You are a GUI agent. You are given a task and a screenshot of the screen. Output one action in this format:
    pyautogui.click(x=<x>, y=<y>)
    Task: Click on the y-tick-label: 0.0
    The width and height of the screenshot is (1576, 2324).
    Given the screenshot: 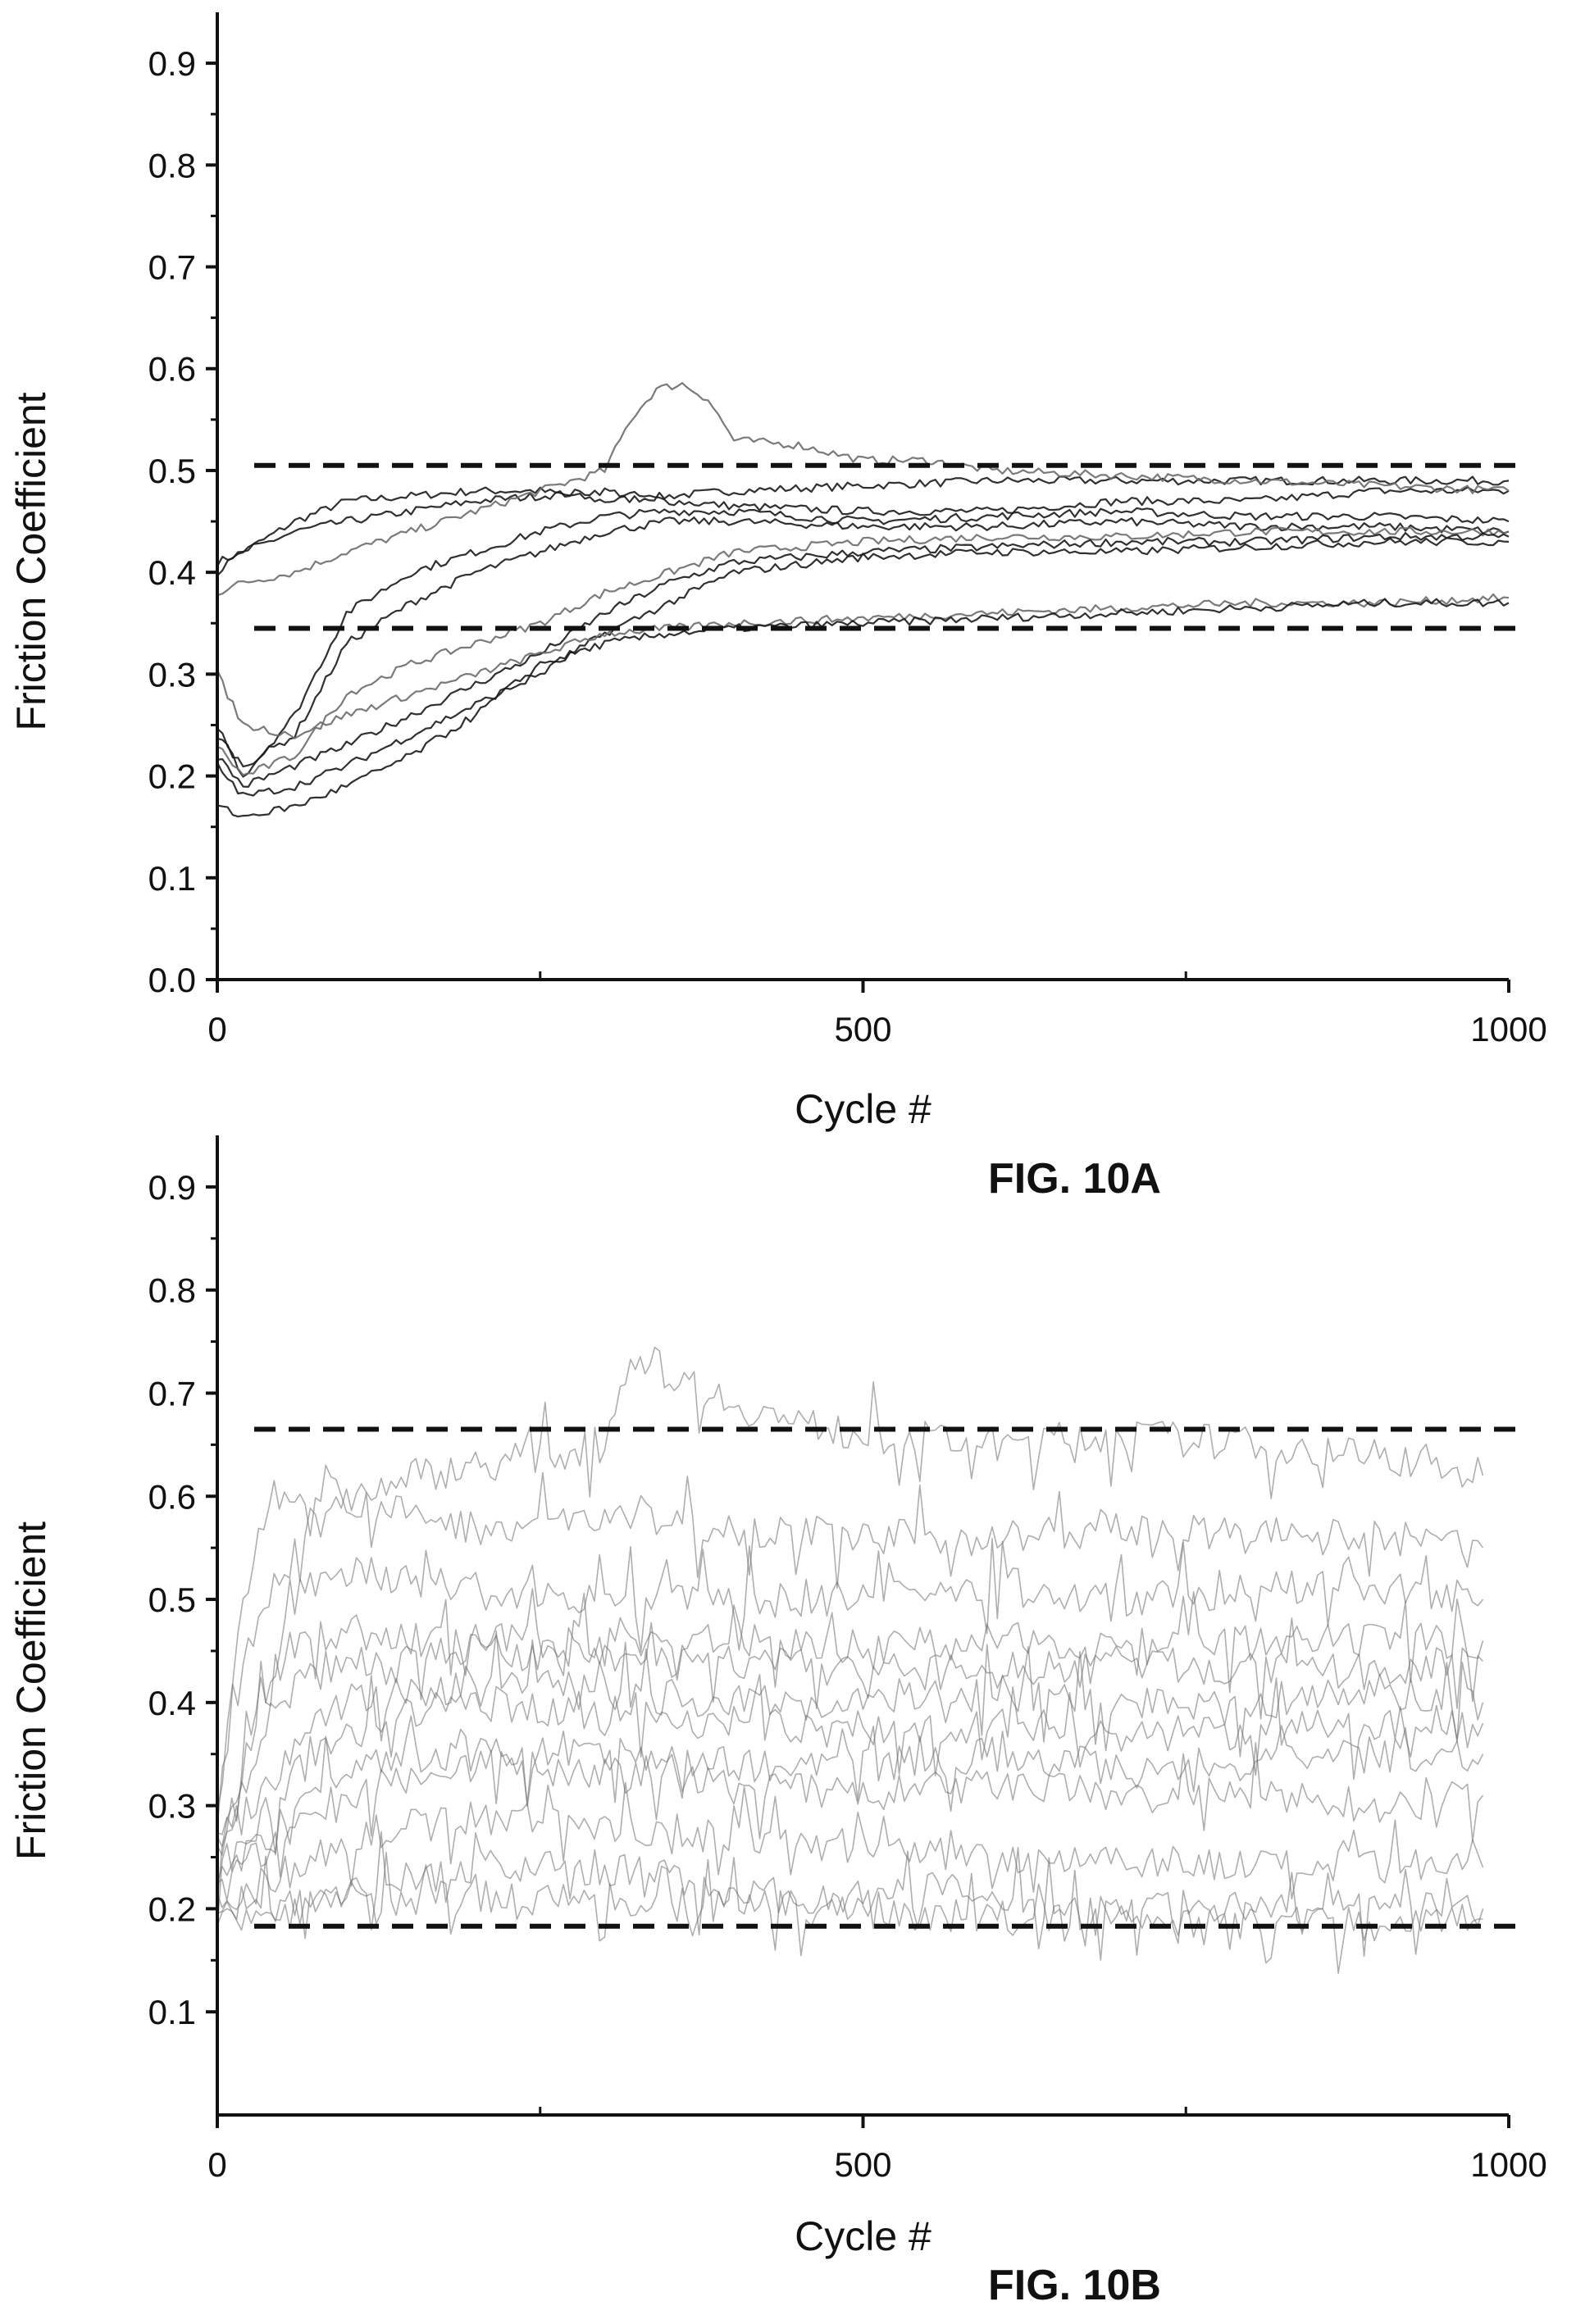 What is the action you would take?
    pyautogui.click(x=172, y=980)
    